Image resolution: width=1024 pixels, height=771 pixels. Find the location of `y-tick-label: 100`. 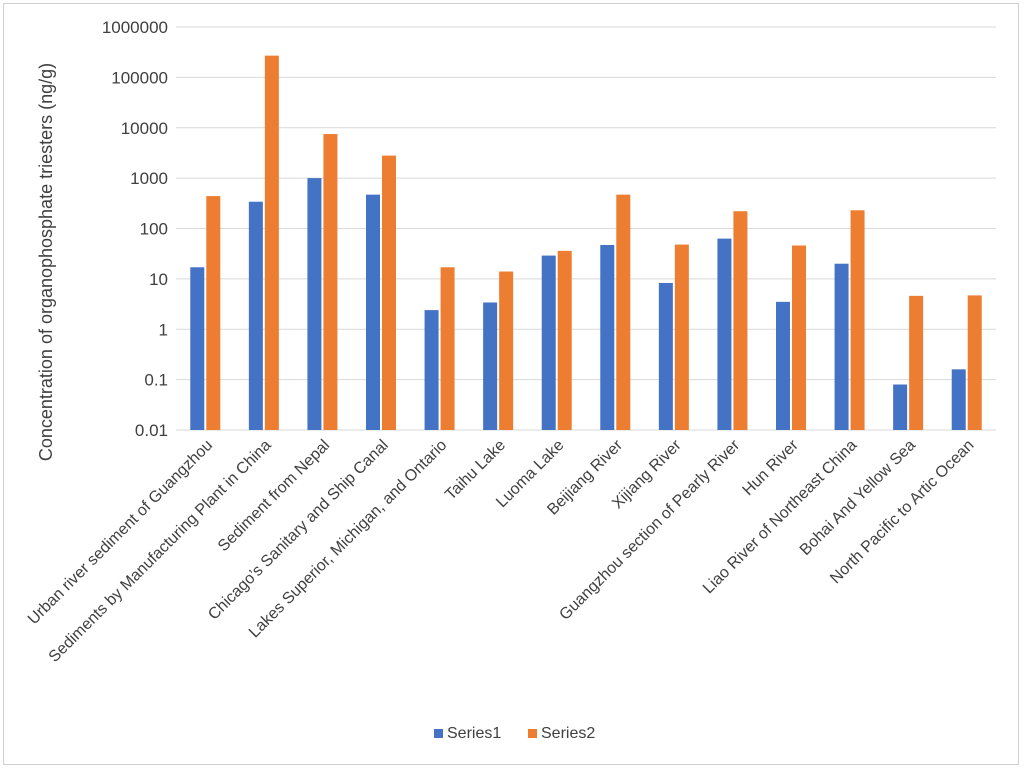

y-tick-label: 100 is located at coordinates (154, 229).